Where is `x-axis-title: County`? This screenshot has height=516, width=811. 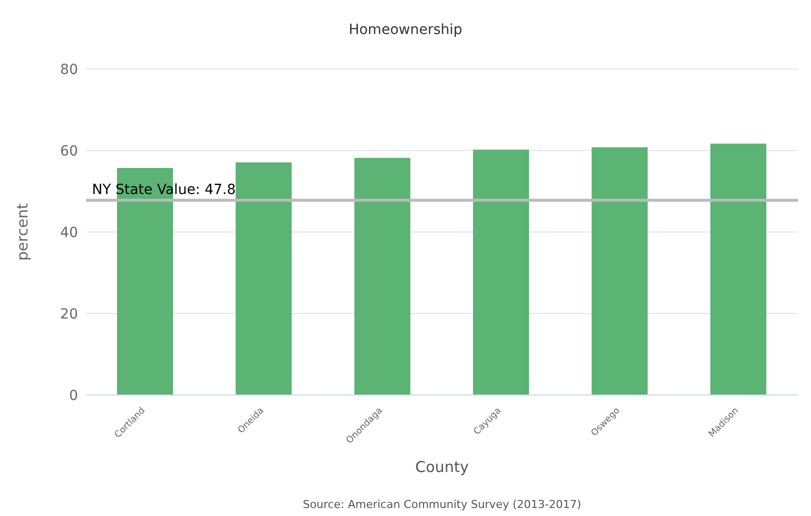 x-axis-title: County is located at coordinates (442, 467).